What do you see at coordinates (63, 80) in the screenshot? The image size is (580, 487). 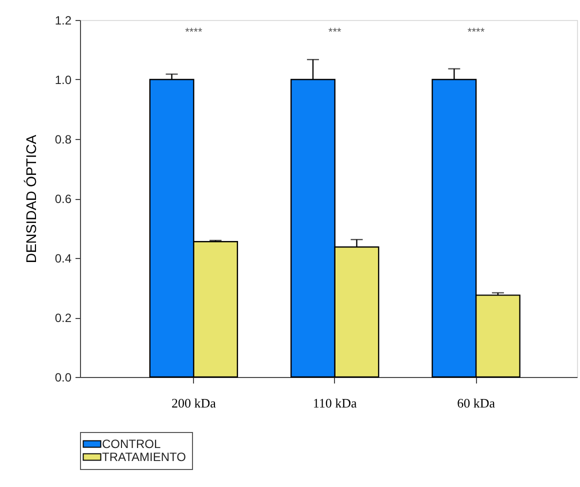 I see `y-tick-label: 1.0` at bounding box center [63, 80].